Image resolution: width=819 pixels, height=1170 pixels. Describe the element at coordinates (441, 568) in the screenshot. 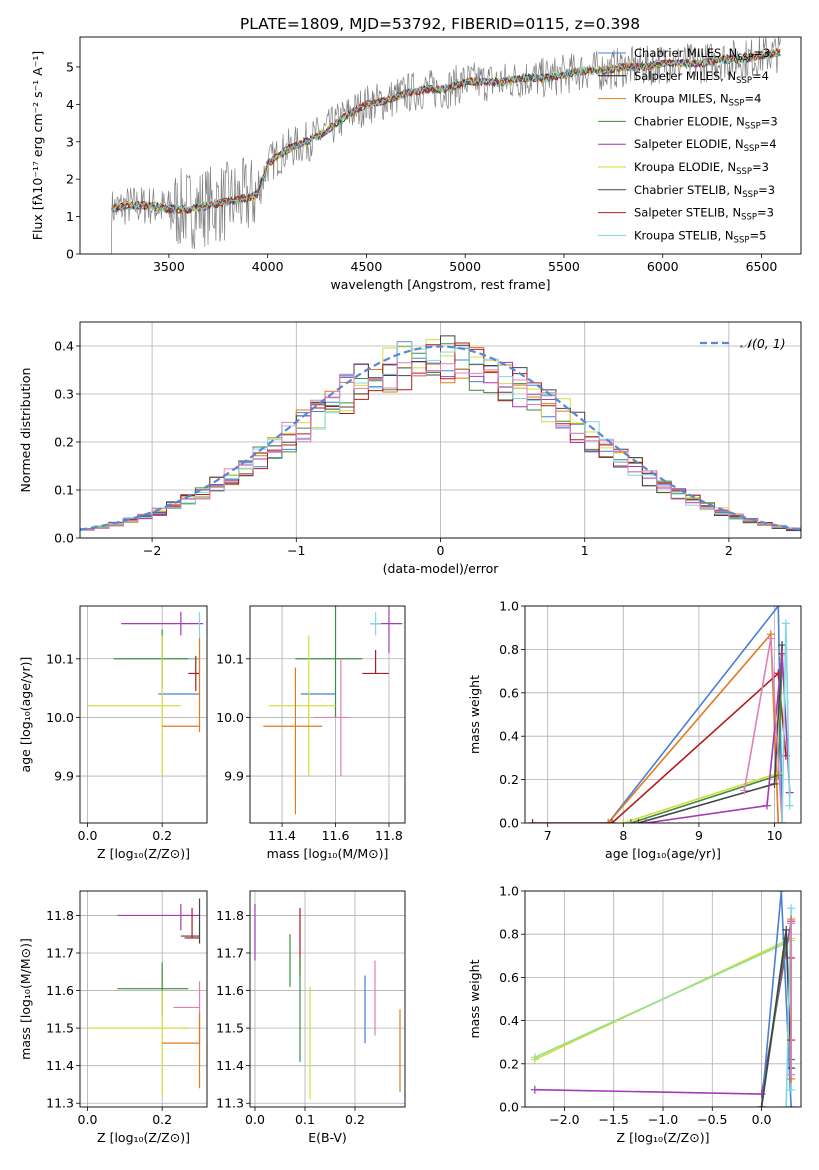

I see `x-axis-label: (data-model)/error` at that location.